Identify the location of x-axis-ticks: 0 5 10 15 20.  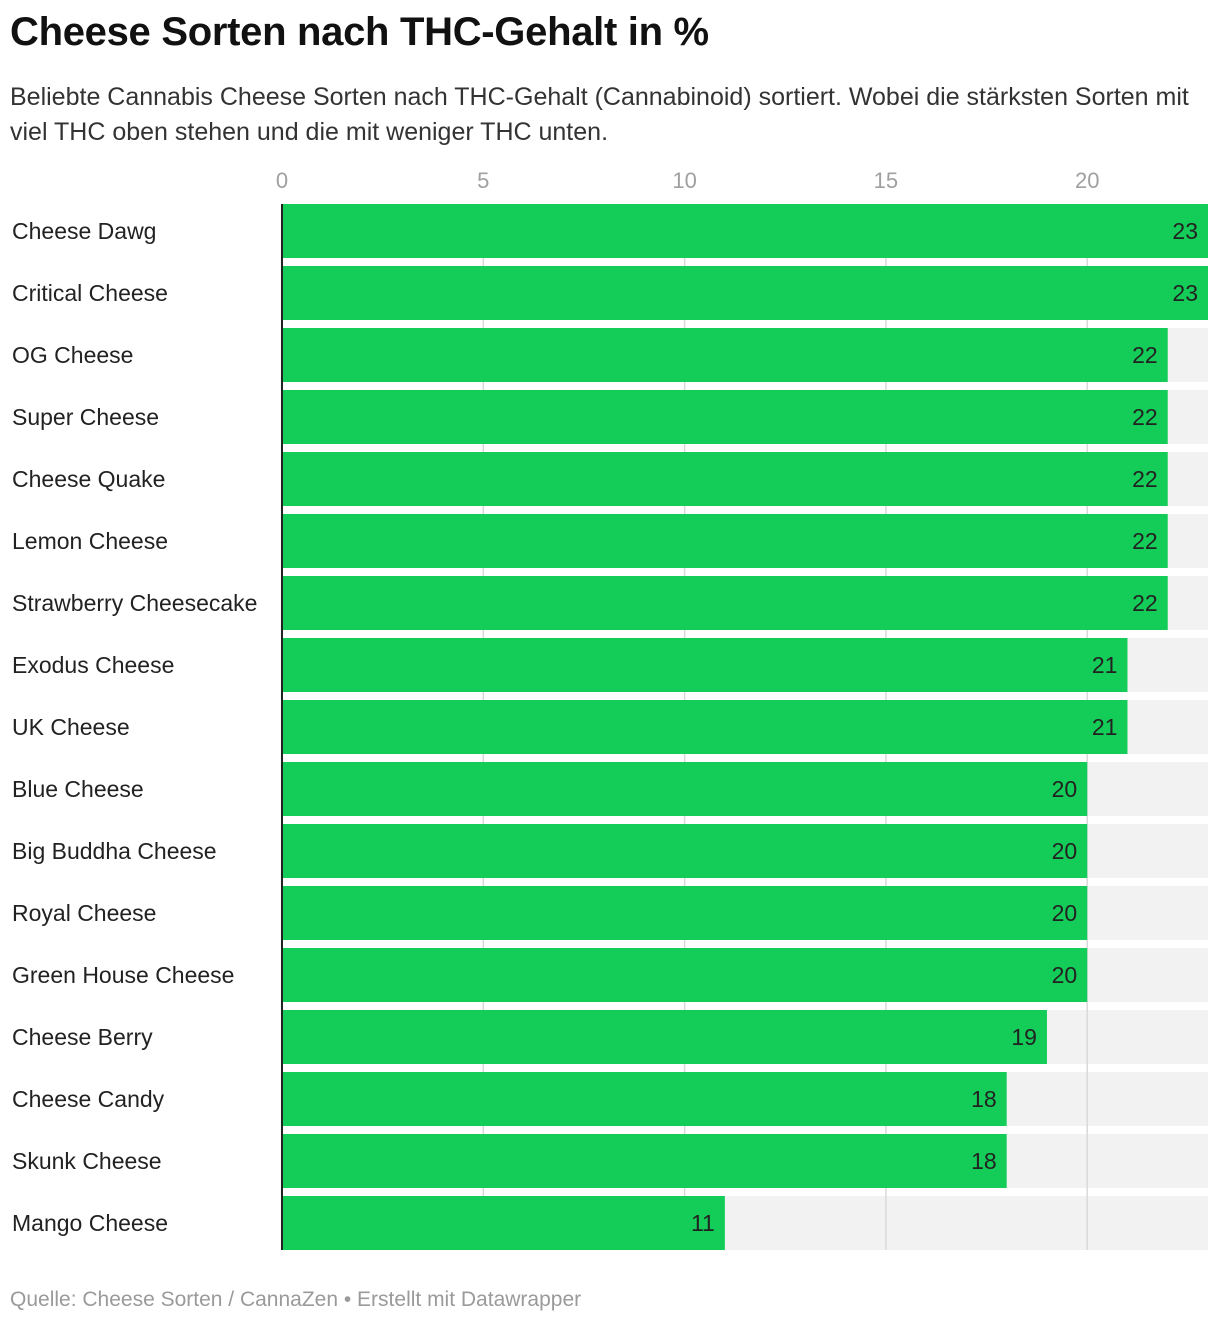
(688, 180).